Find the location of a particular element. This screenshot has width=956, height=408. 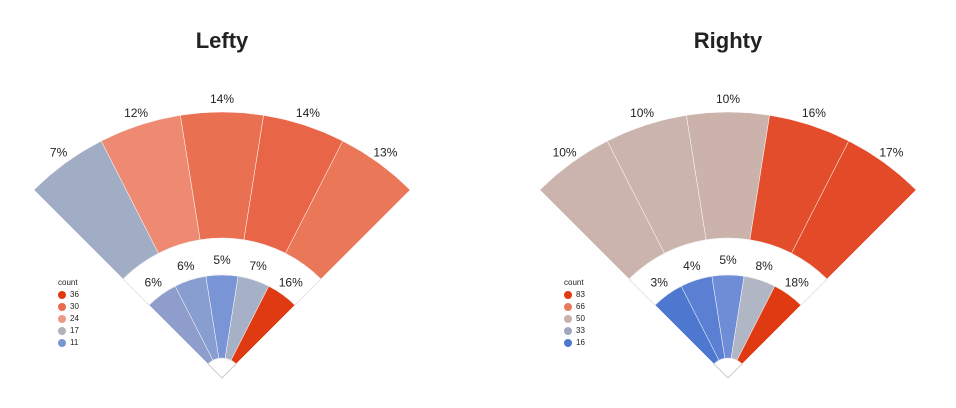

chart-title: Lefty is located at coordinates (222, 40).